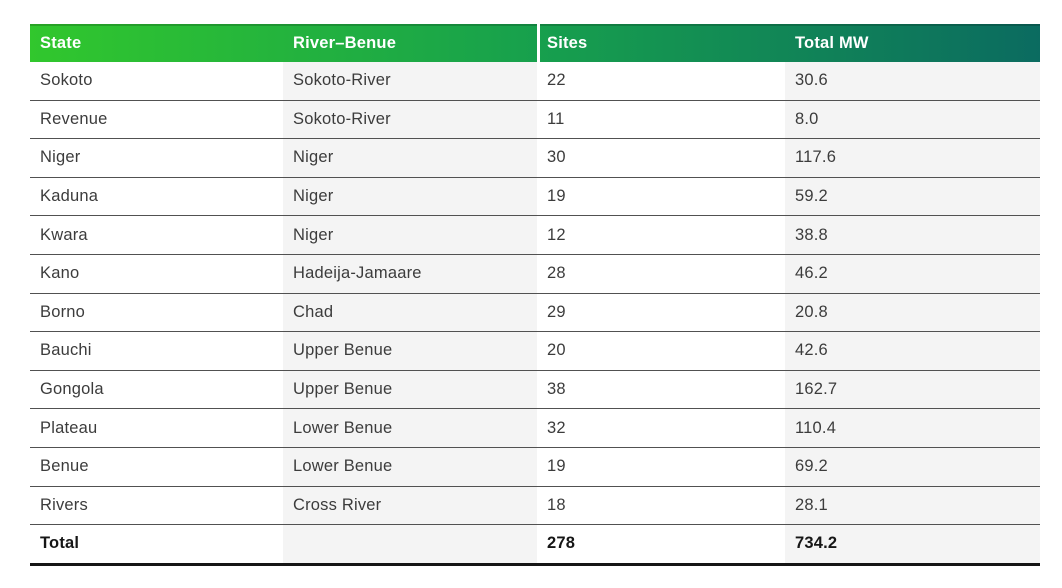 This screenshot has width=1062, height=588. I want to click on cell-total-mw: 38.8, so click(912, 235).